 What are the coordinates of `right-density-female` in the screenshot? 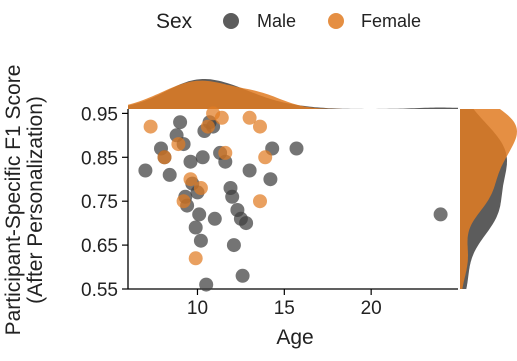 It's located at (488, 199).